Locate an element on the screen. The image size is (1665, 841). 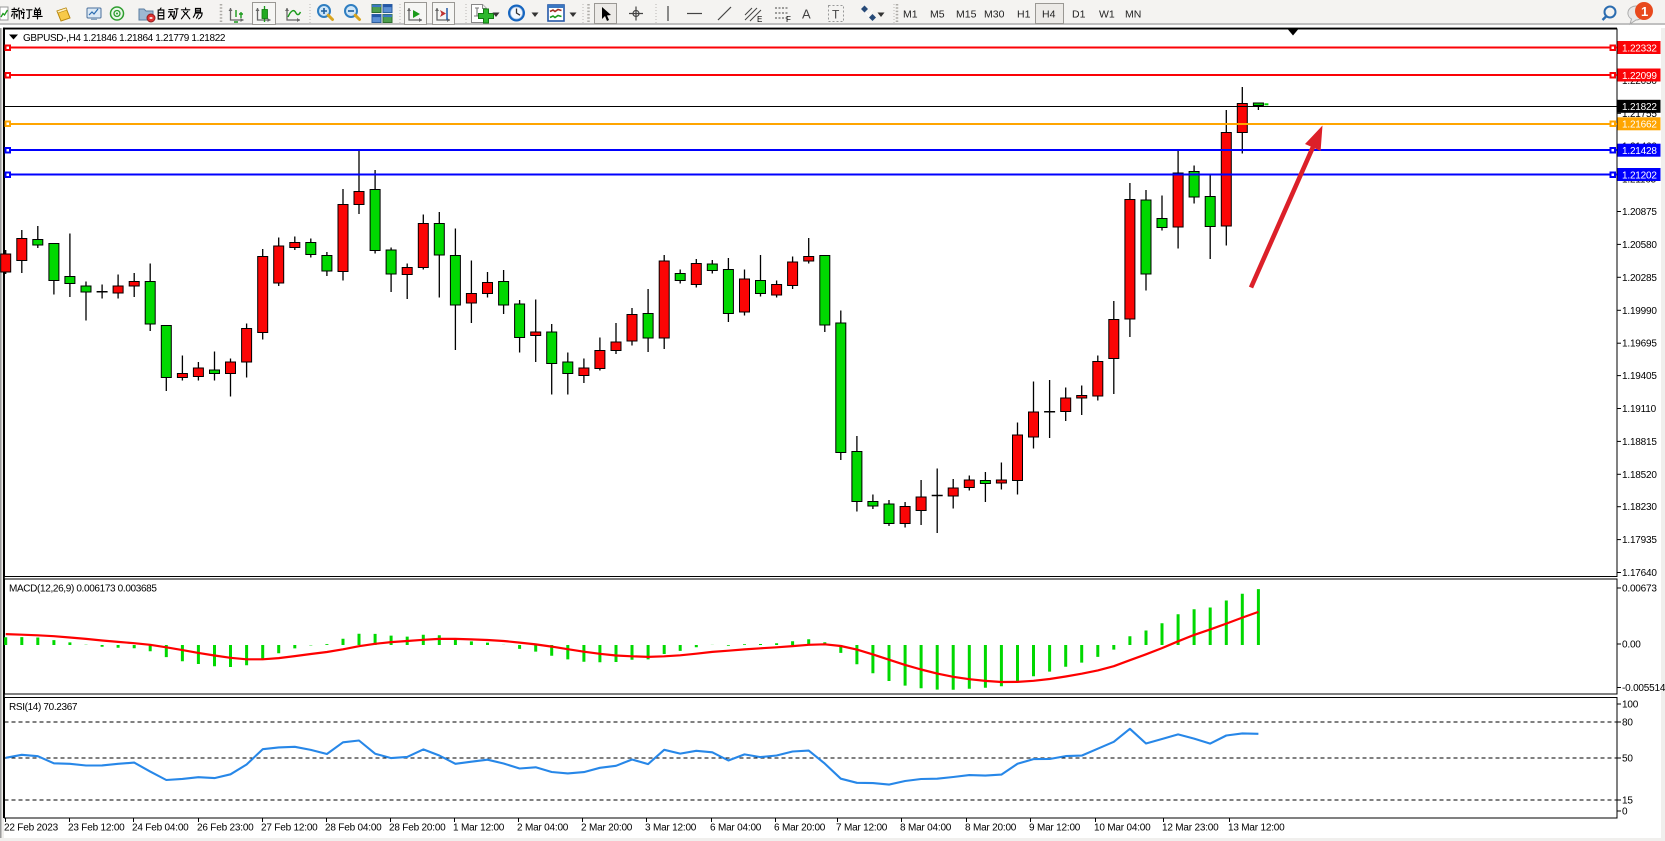
svg-text: A is located at coordinates (806, 14).